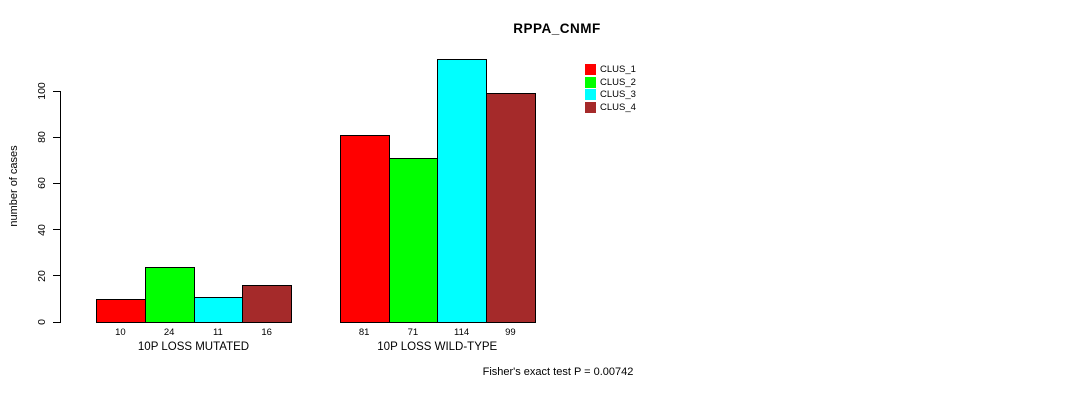 This screenshot has height=400, width=1090. Describe the element at coordinates (364, 332) in the screenshot. I see `bar-value-label: 81` at that location.